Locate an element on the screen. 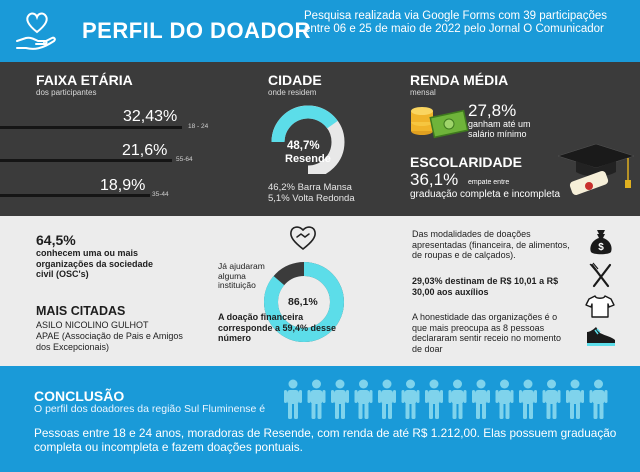 The height and width of the screenshot is (472, 640). age-range-2: 55-64 is located at coordinates (184, 159).